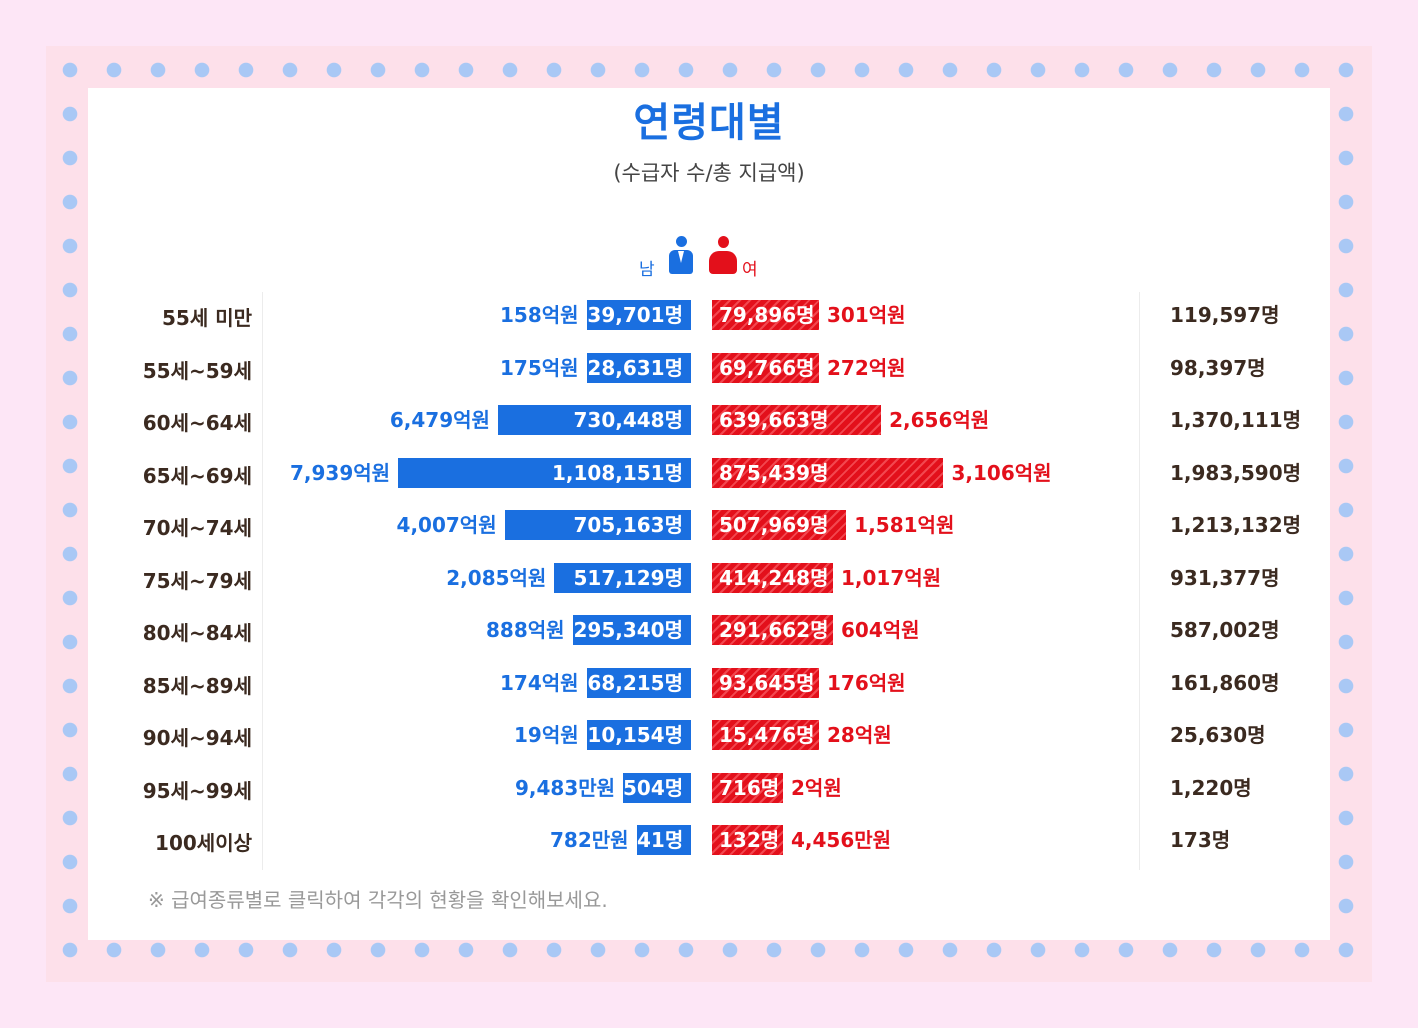 This screenshot has width=1418, height=1028. Describe the element at coordinates (1225, 630) in the screenshot. I see `total-count: 587,002명` at that location.